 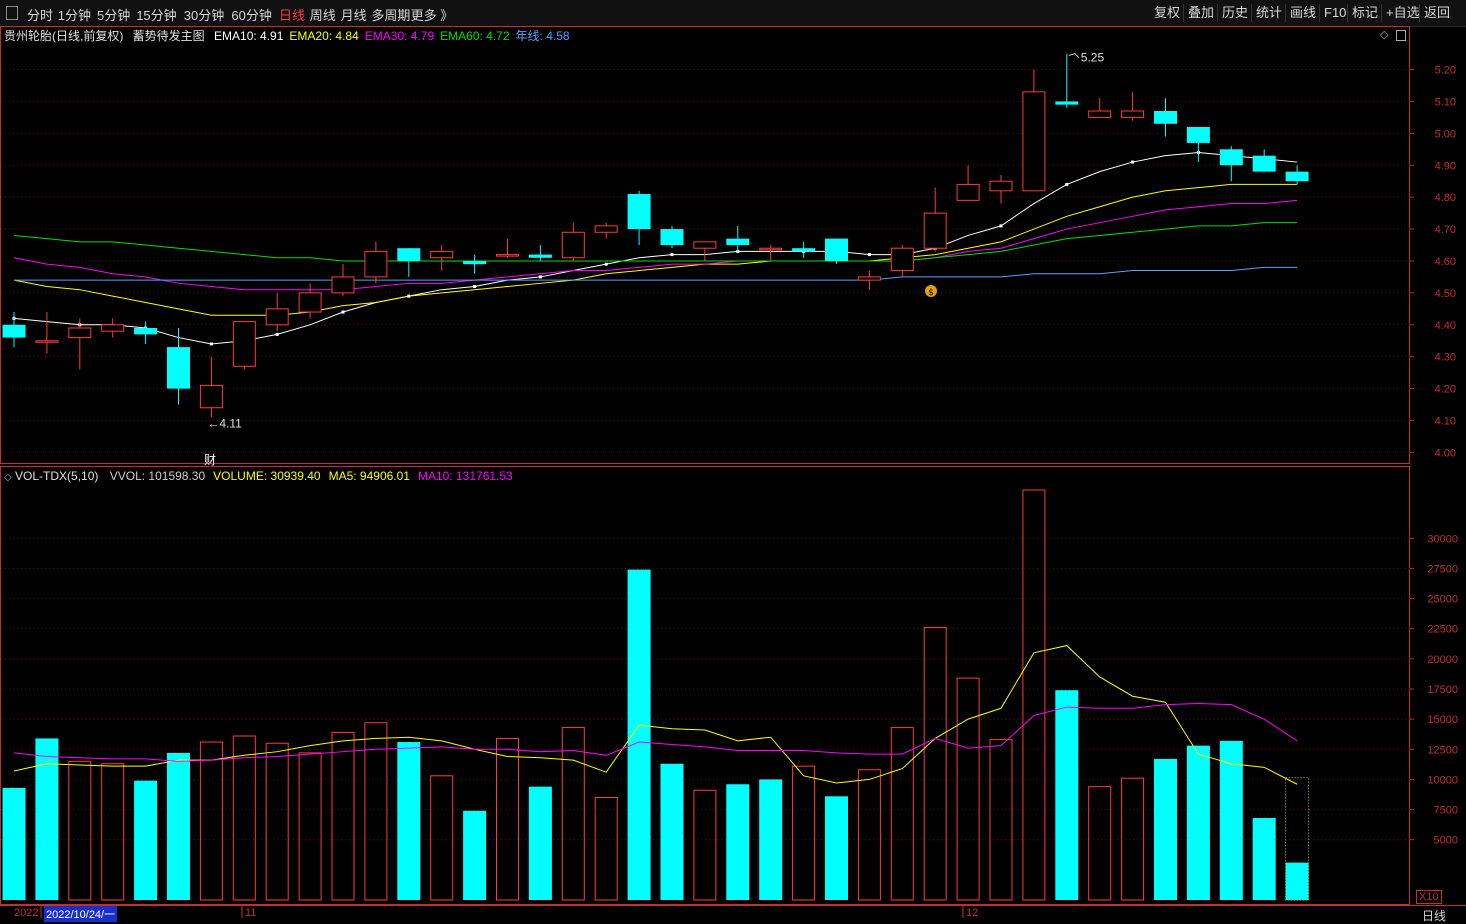 I want to click on period-tab-4: 30分钟, so click(x=204, y=15).